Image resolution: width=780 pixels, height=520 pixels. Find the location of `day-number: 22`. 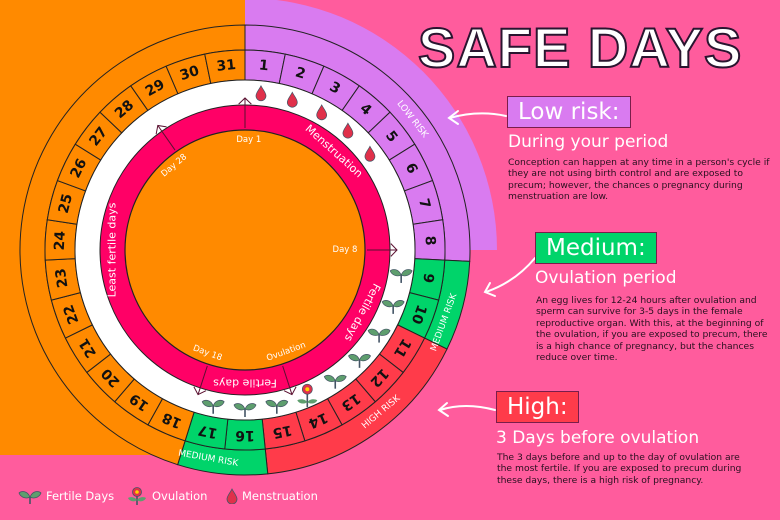

day-number: 22 is located at coordinates (72, 314).